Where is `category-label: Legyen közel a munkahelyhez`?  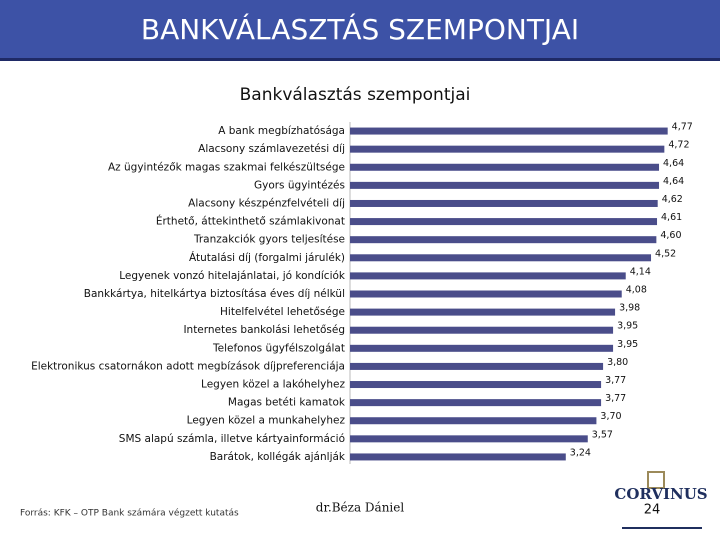 category-label: Legyen közel a munkahelyhez is located at coordinates (266, 421).